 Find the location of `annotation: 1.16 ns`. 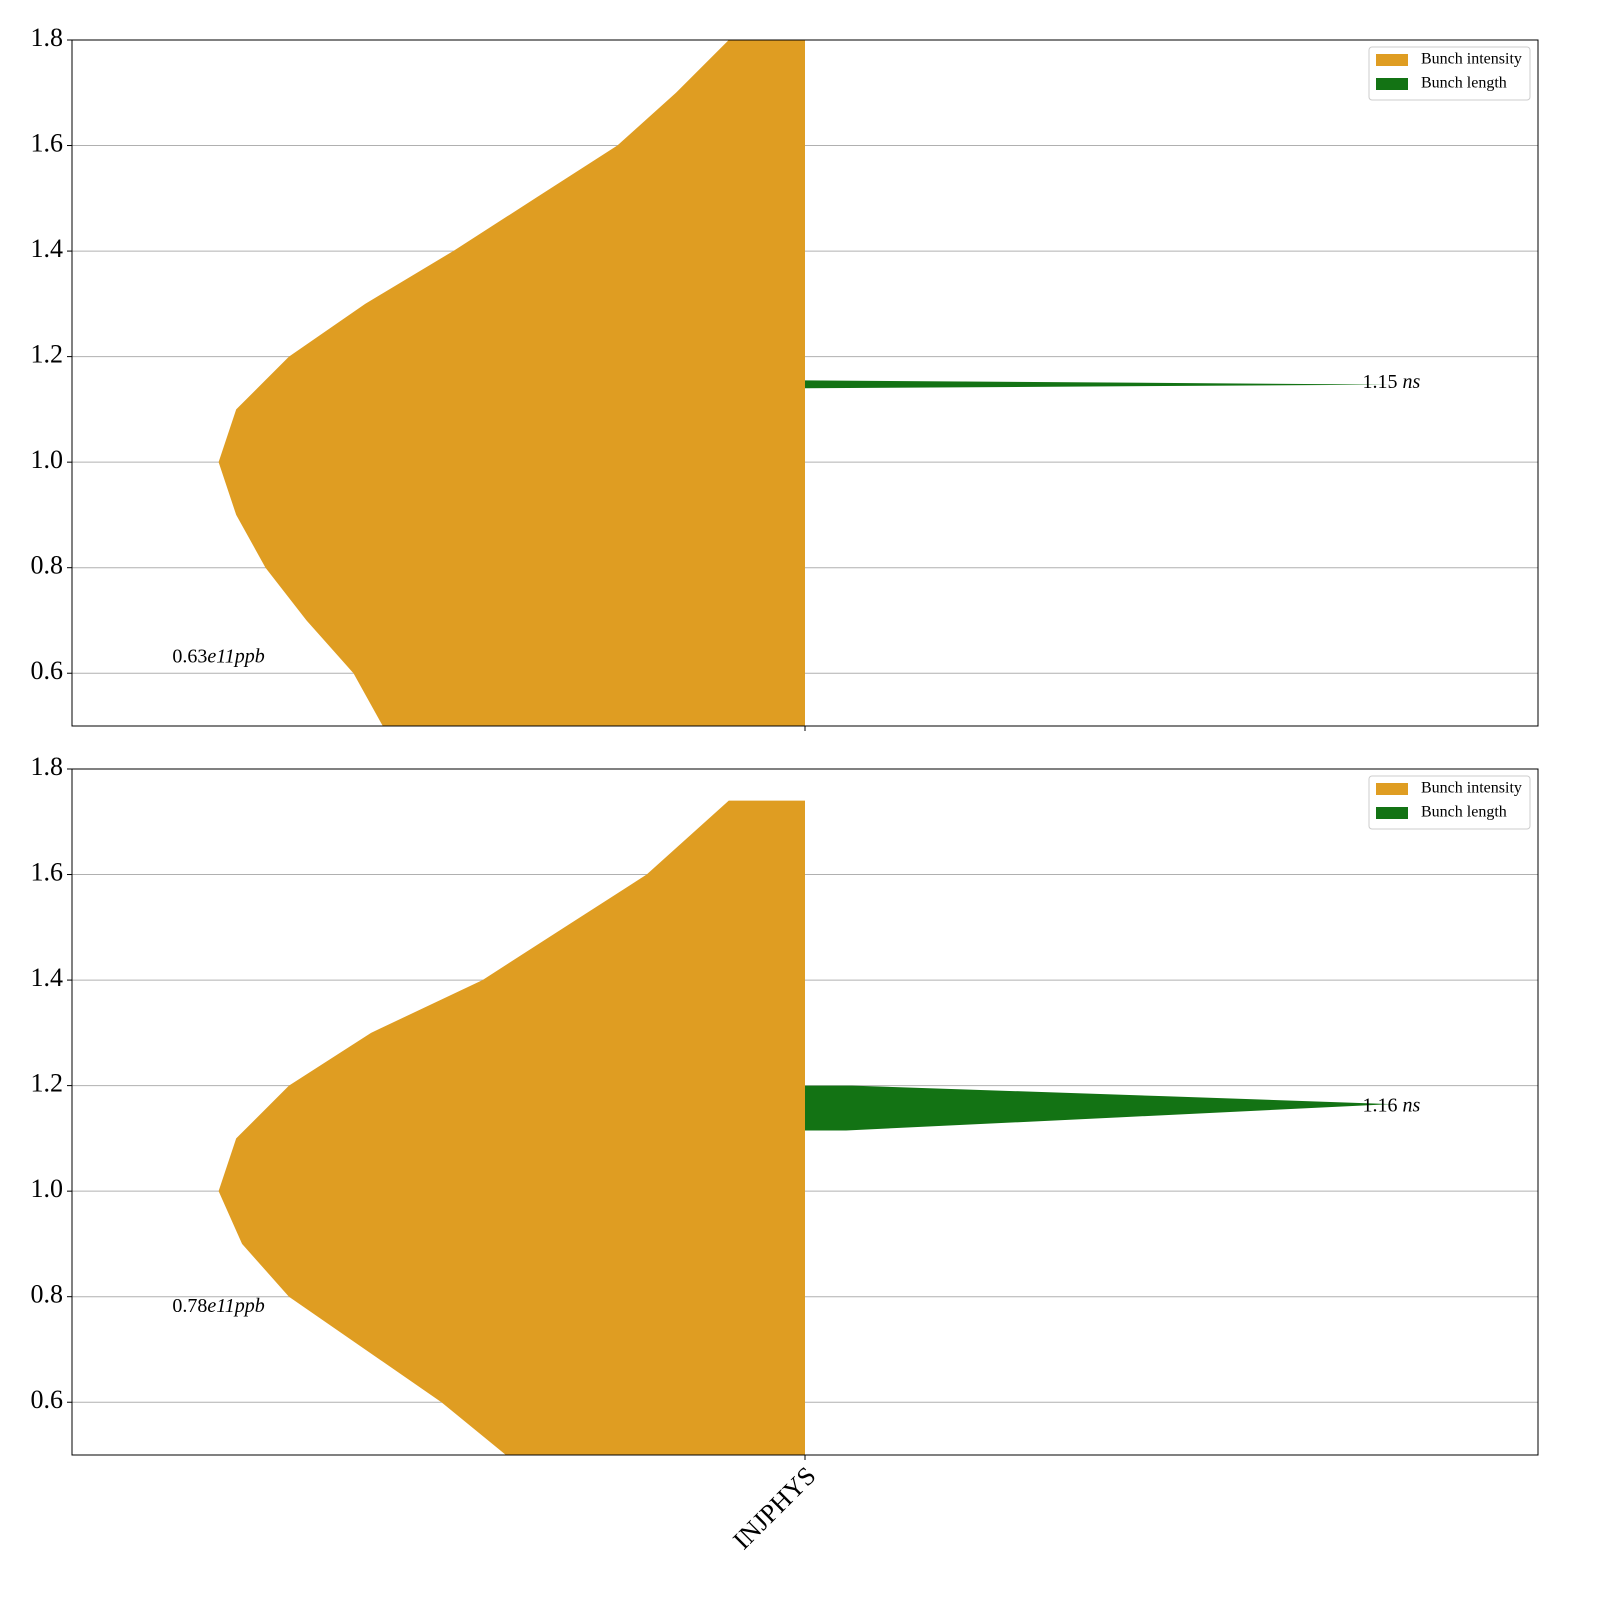

annotation: 1.16 ns is located at coordinates (1392, 1105).